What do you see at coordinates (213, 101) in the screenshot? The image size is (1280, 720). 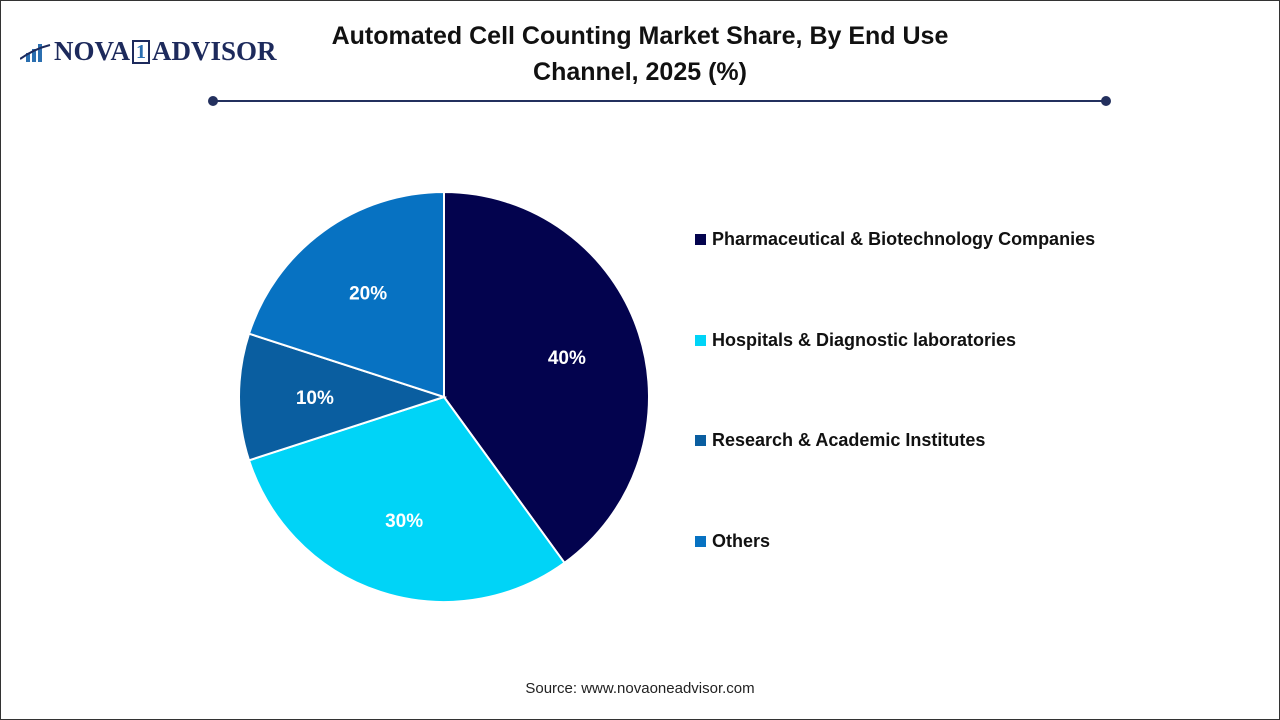 I see `divider-dot-left` at bounding box center [213, 101].